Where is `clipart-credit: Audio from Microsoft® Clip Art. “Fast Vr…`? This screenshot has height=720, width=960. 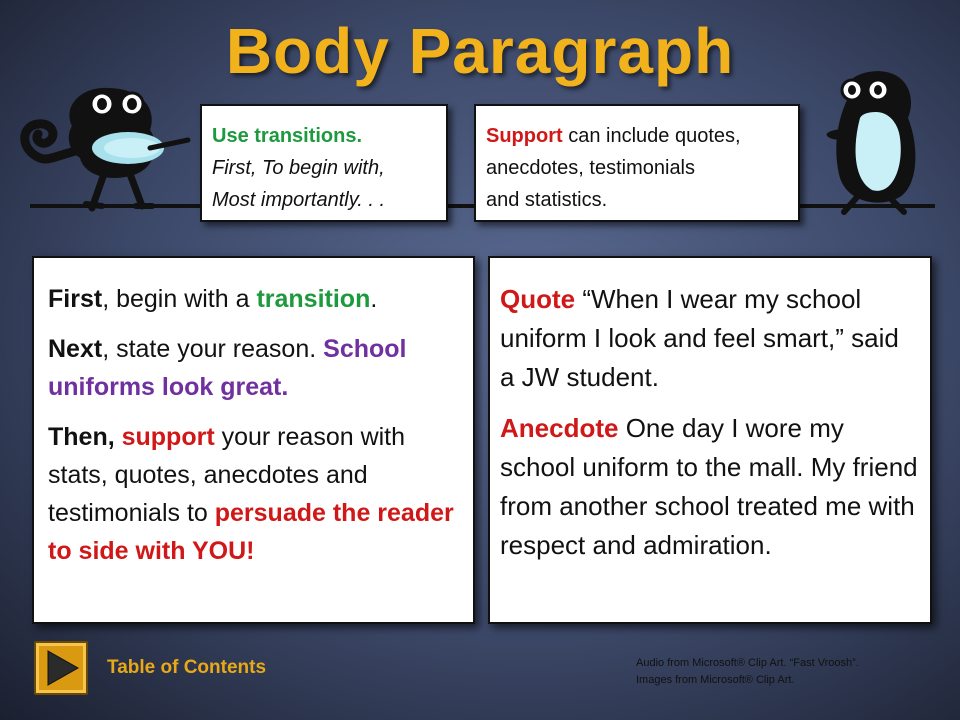 clipart-credit: Audio from Microsoft® Clip Art. “Fast Vr… is located at coordinates (747, 672).